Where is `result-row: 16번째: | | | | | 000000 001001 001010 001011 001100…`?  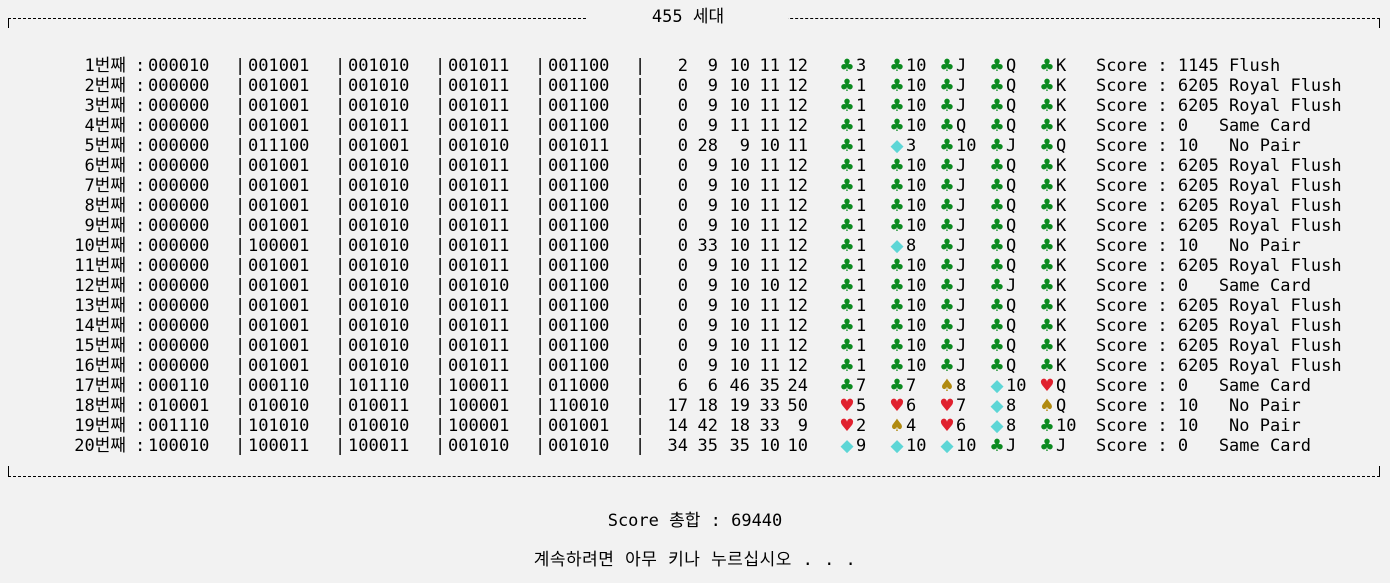
result-row: 16번째: | | | | | 000000 001001 001010 001011 001100… is located at coordinates (694, 366).